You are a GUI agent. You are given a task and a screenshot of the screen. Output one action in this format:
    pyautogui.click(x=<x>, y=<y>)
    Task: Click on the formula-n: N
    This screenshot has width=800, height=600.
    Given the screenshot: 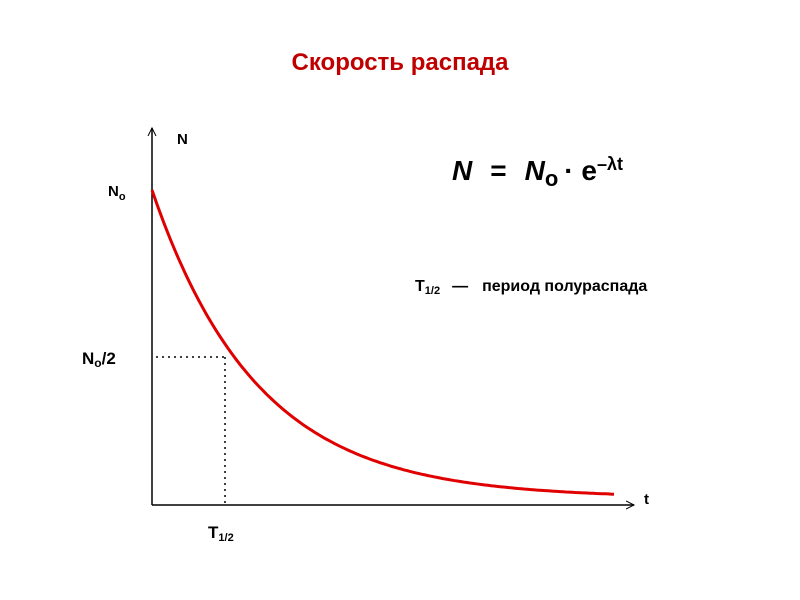 What is the action you would take?
    pyautogui.click(x=535, y=170)
    